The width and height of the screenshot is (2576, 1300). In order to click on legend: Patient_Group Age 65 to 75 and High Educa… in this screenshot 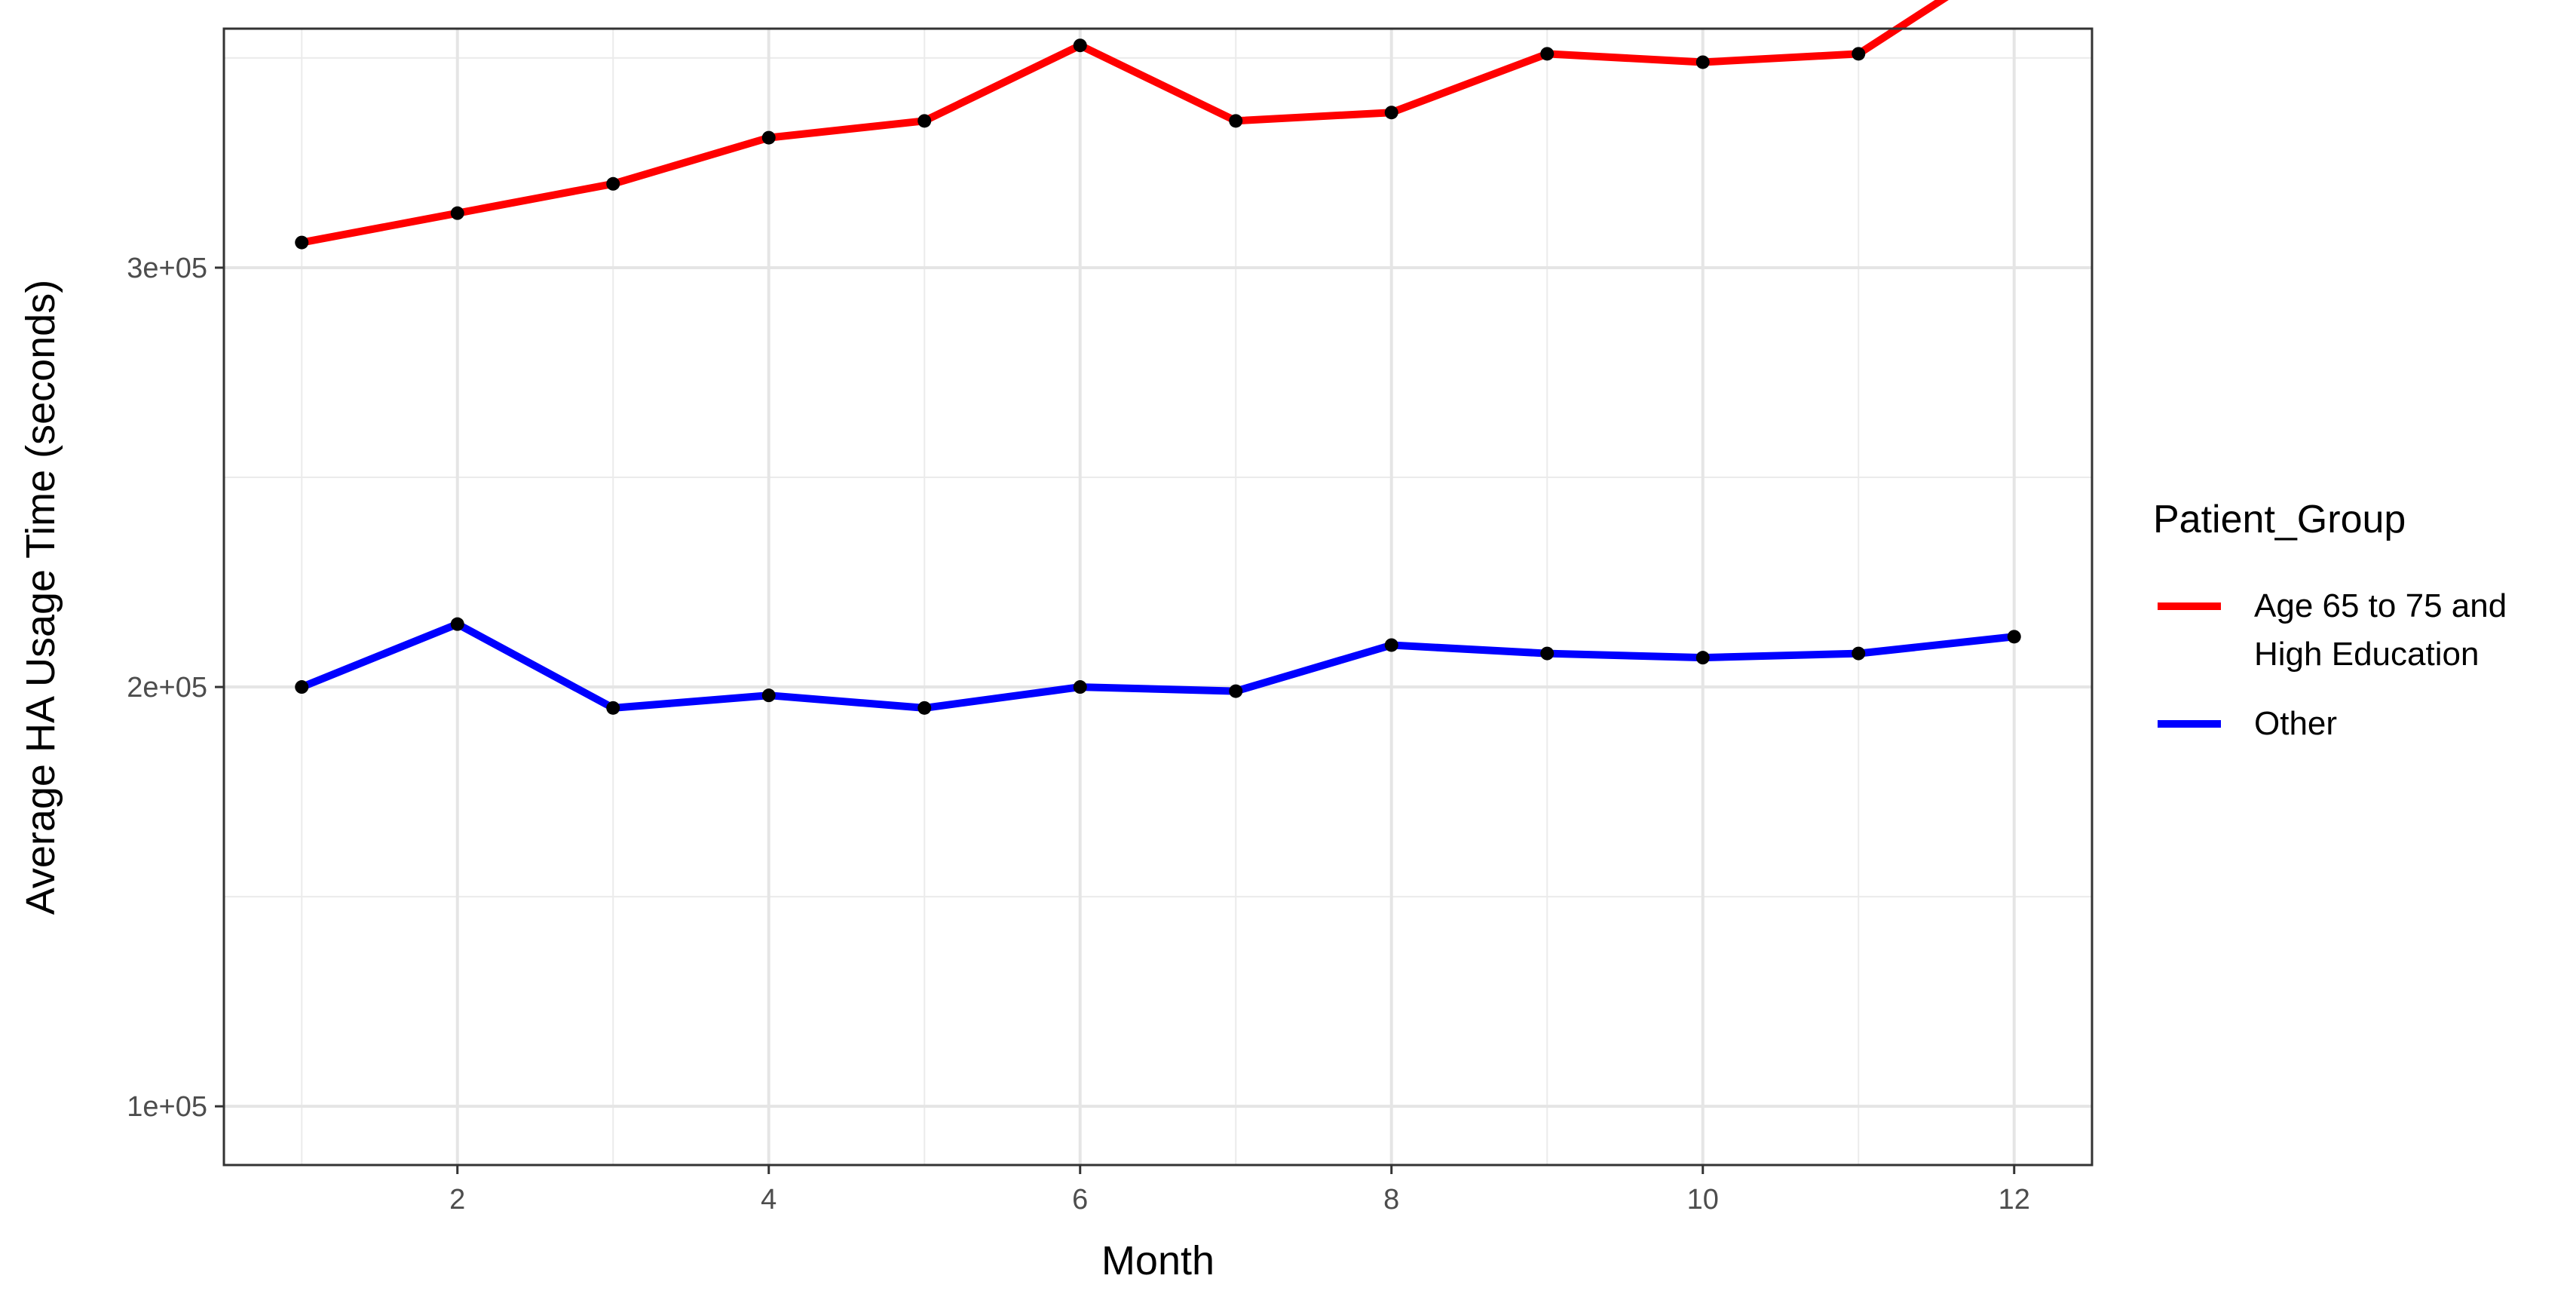, I will do `click(2330, 620)`.